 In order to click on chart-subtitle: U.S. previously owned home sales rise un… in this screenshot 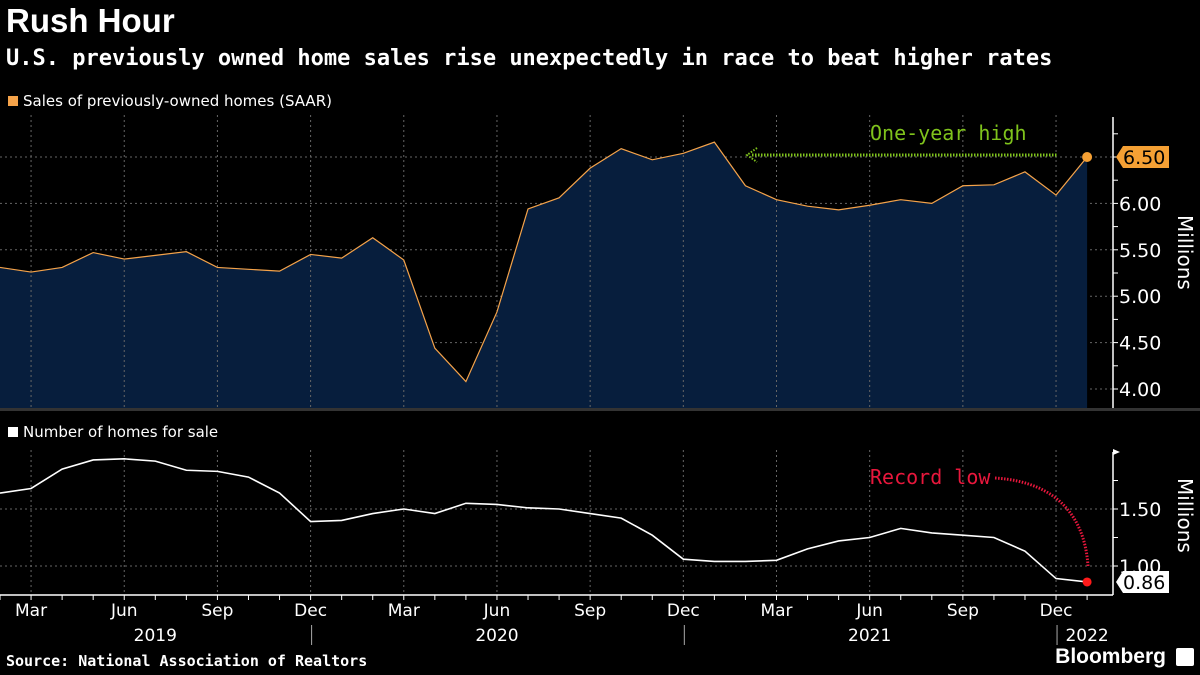, I will do `click(529, 58)`.